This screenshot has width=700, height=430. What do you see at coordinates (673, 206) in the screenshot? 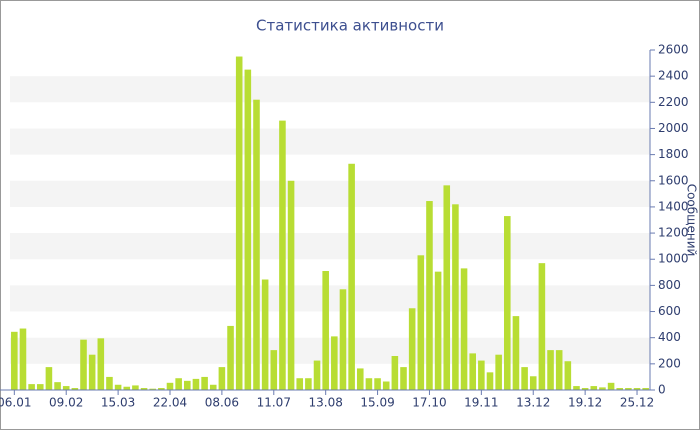
I see `y-tick-label: 1400` at bounding box center [673, 206].